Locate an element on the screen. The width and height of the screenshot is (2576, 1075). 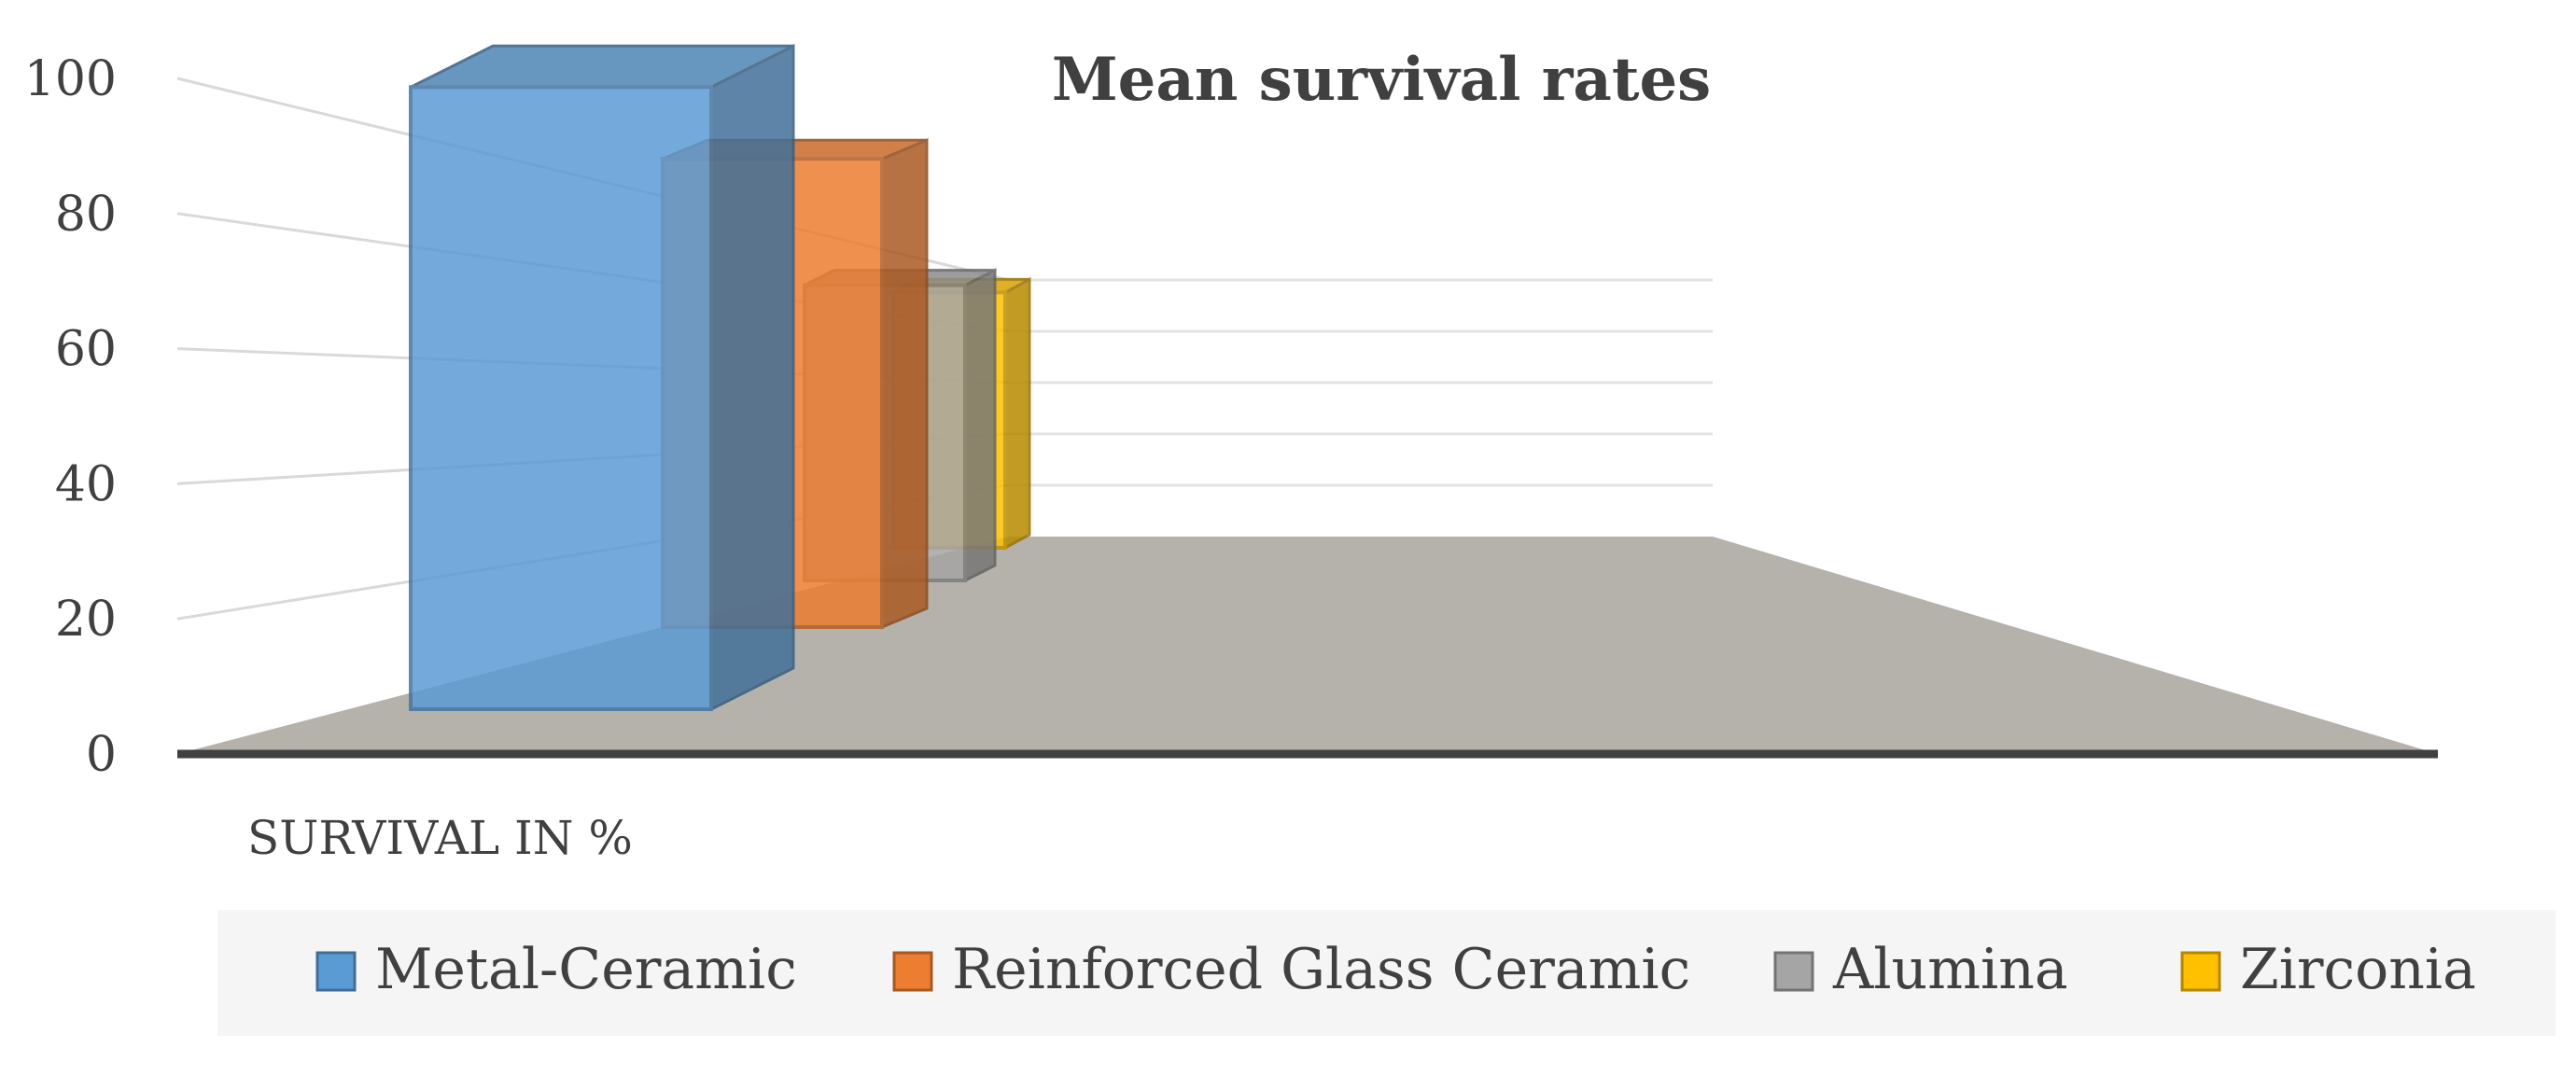
y-tick-label: 80 is located at coordinates (86, 215).